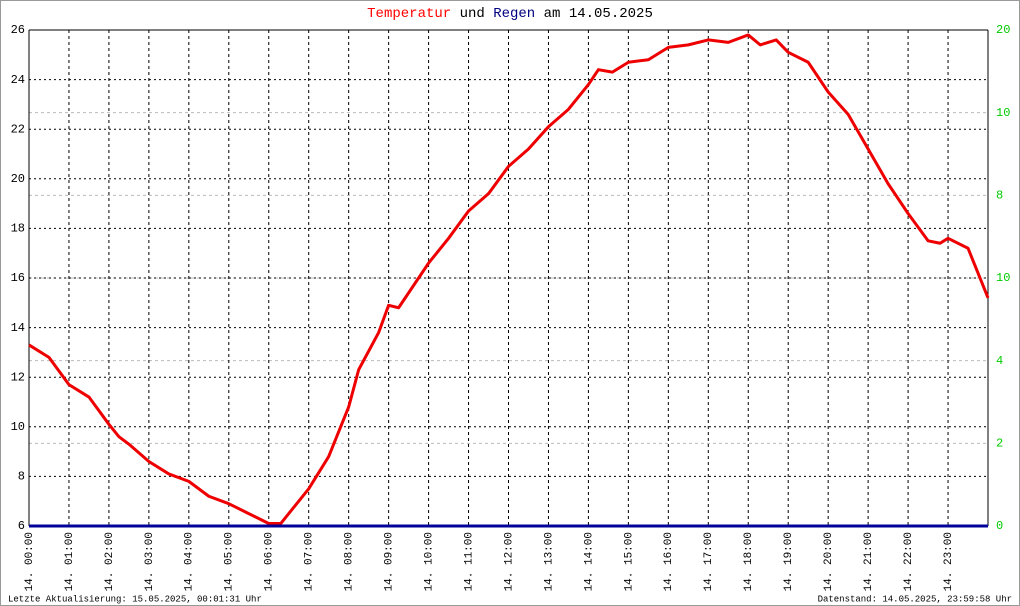  Describe the element at coordinates (18, 179) in the screenshot. I see `y-tick-label: 20` at that location.